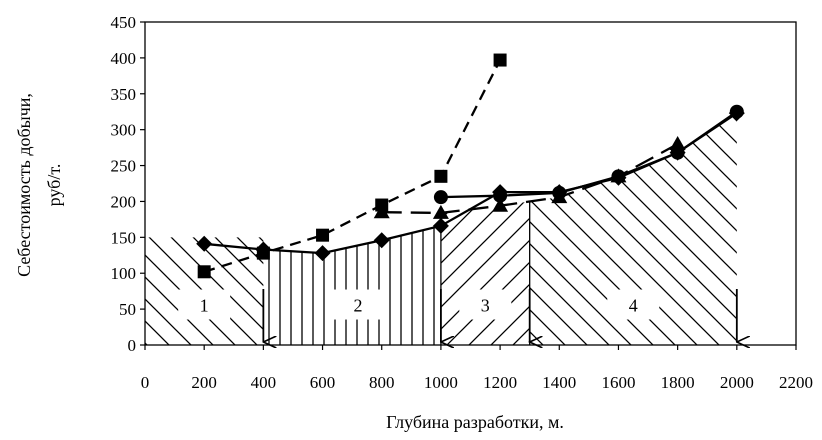  I want to click on x-tick-label: 1800, so click(678, 382).